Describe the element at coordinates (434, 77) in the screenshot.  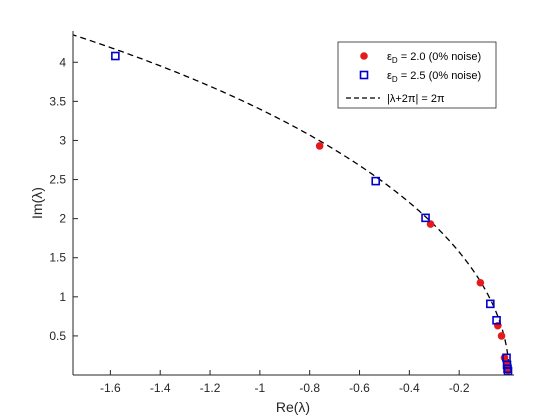
I see `legend-label-series-2: εD = 2.5 (0% noise)` at that location.